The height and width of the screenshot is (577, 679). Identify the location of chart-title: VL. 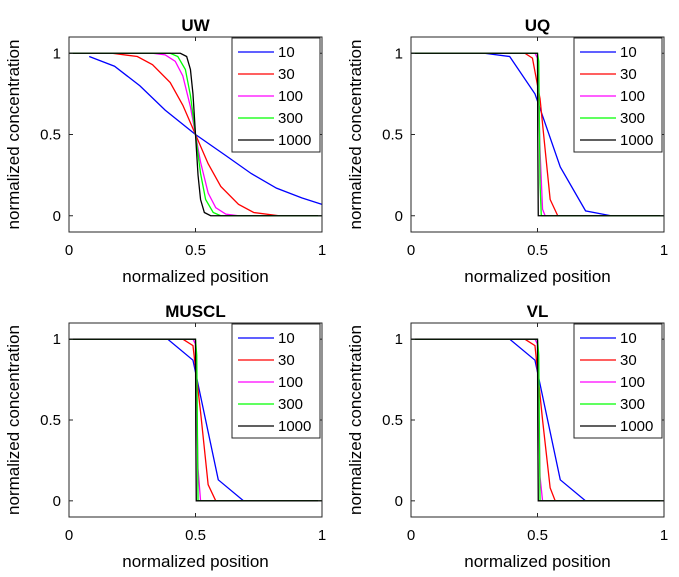
(538, 311).